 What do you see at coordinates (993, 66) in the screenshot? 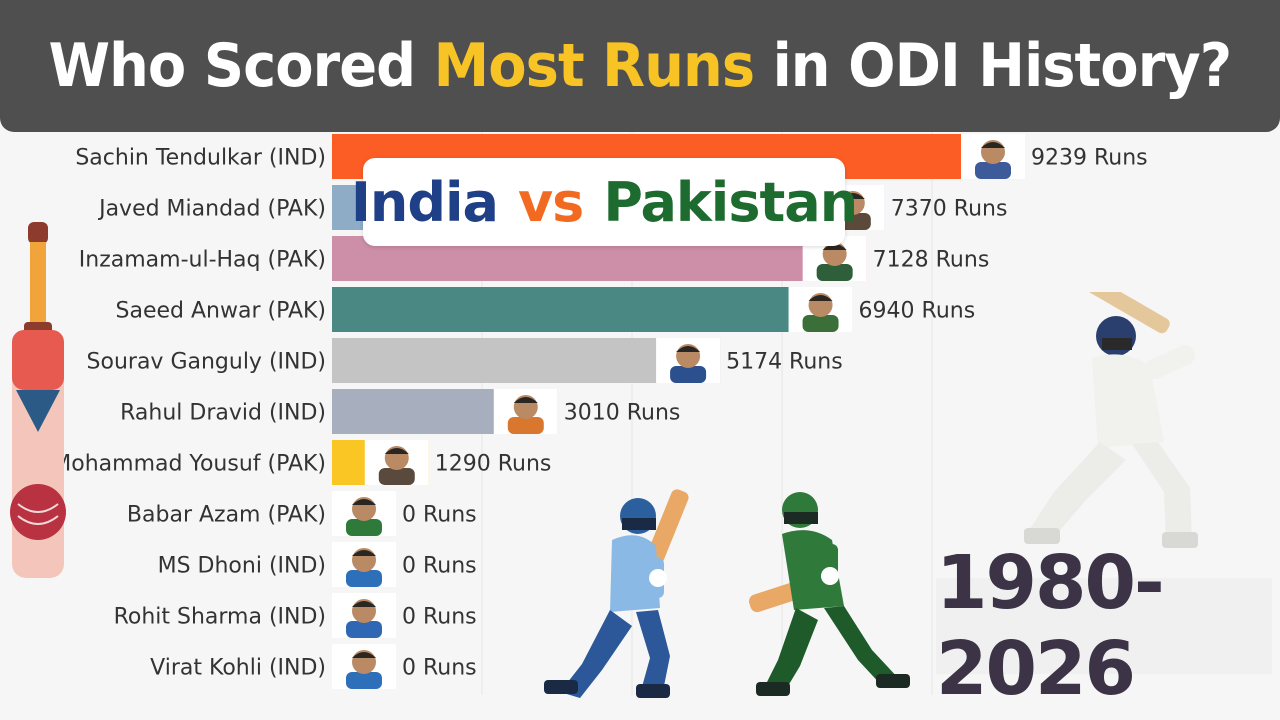
I see `title-part-2: in ODI History?` at bounding box center [993, 66].